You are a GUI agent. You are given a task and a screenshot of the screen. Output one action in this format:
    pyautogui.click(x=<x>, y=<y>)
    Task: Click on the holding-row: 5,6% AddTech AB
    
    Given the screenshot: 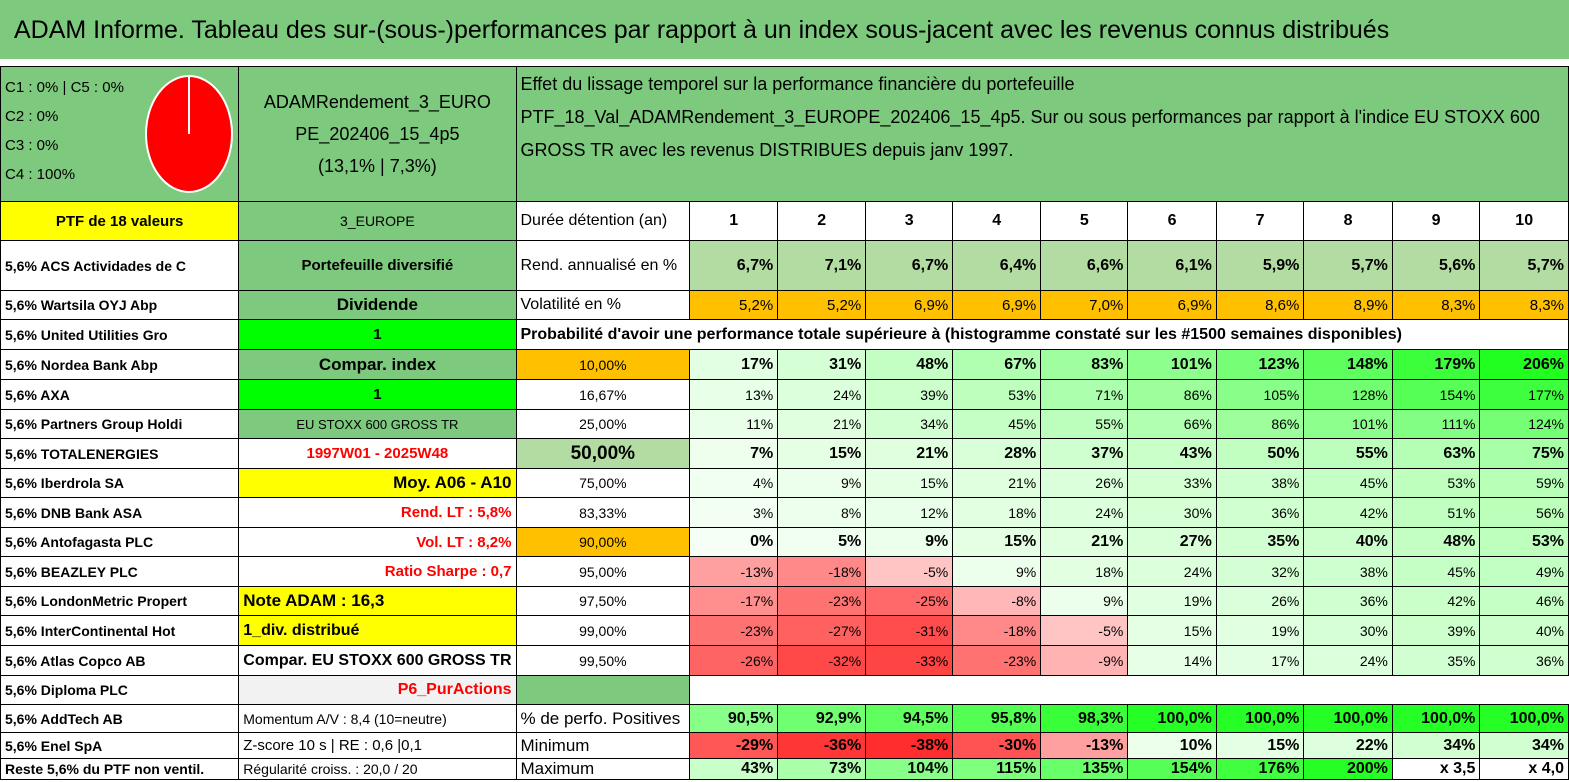 What is the action you would take?
    pyautogui.click(x=120, y=718)
    